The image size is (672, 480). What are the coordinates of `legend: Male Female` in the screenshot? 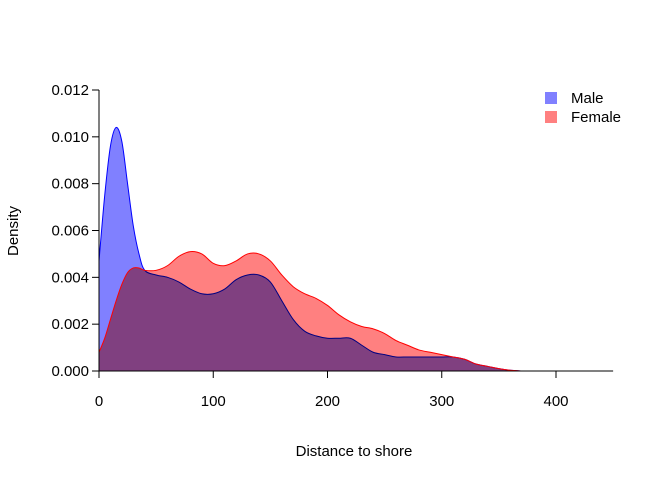 It's located at (583, 108).